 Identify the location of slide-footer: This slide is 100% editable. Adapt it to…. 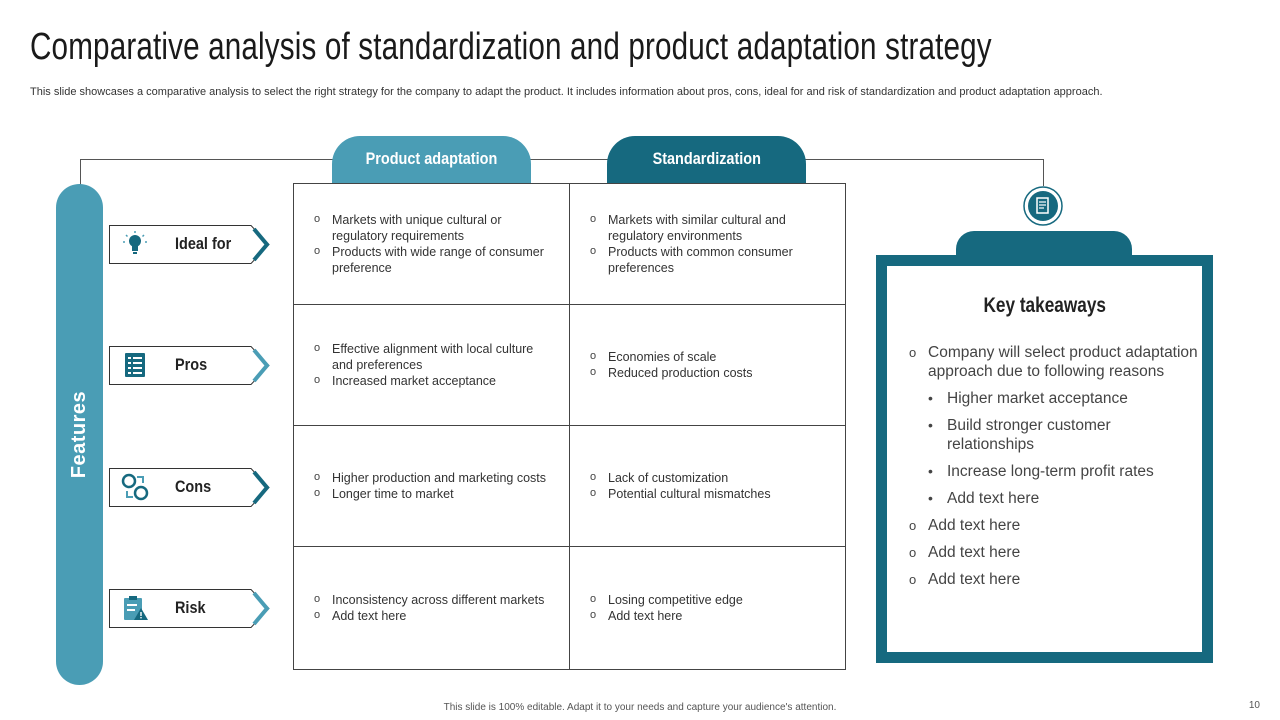
(640, 707).